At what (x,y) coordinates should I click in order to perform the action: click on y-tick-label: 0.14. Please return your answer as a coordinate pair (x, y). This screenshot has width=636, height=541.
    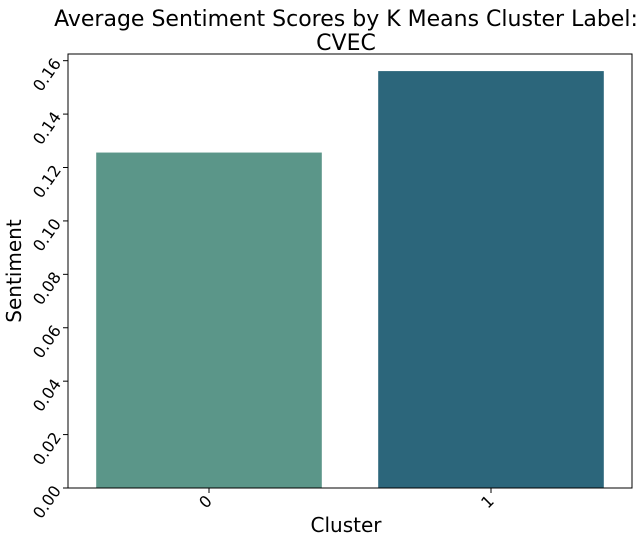
    Looking at the image, I should click on (47, 128).